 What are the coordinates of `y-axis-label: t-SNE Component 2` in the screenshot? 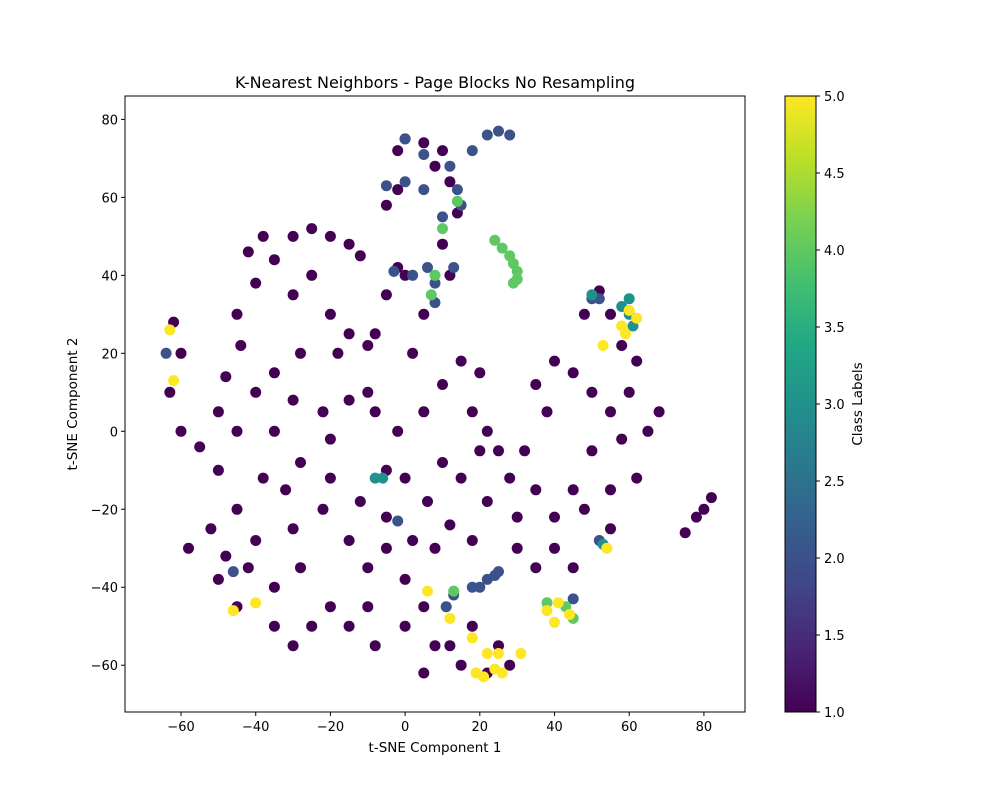 It's located at (73, 404).